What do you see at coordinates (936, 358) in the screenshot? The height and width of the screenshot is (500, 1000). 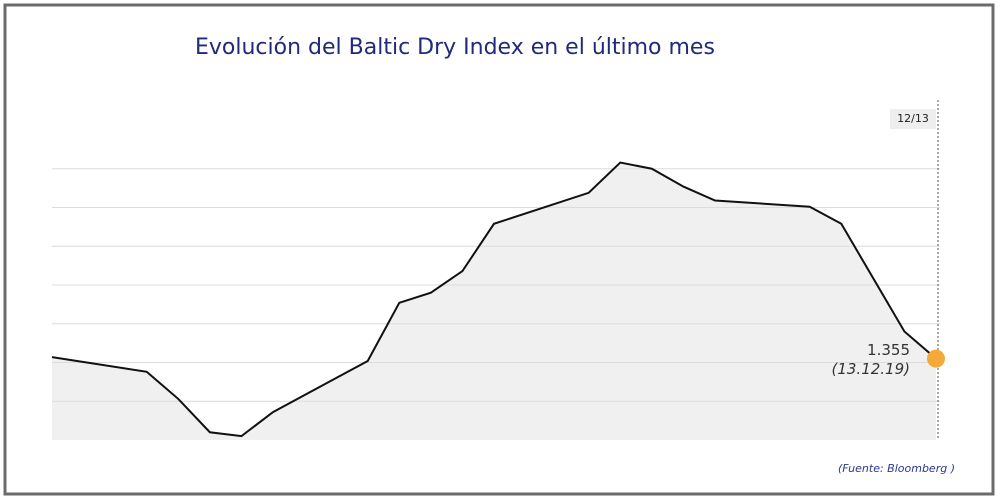 I see `point-marker` at bounding box center [936, 358].